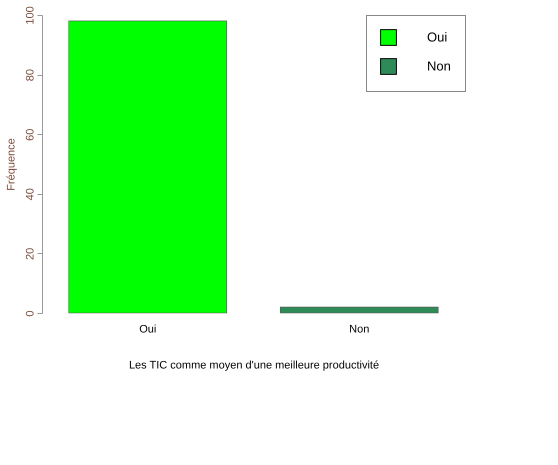  I want to click on y-tick-label: 80, so click(30, 75).